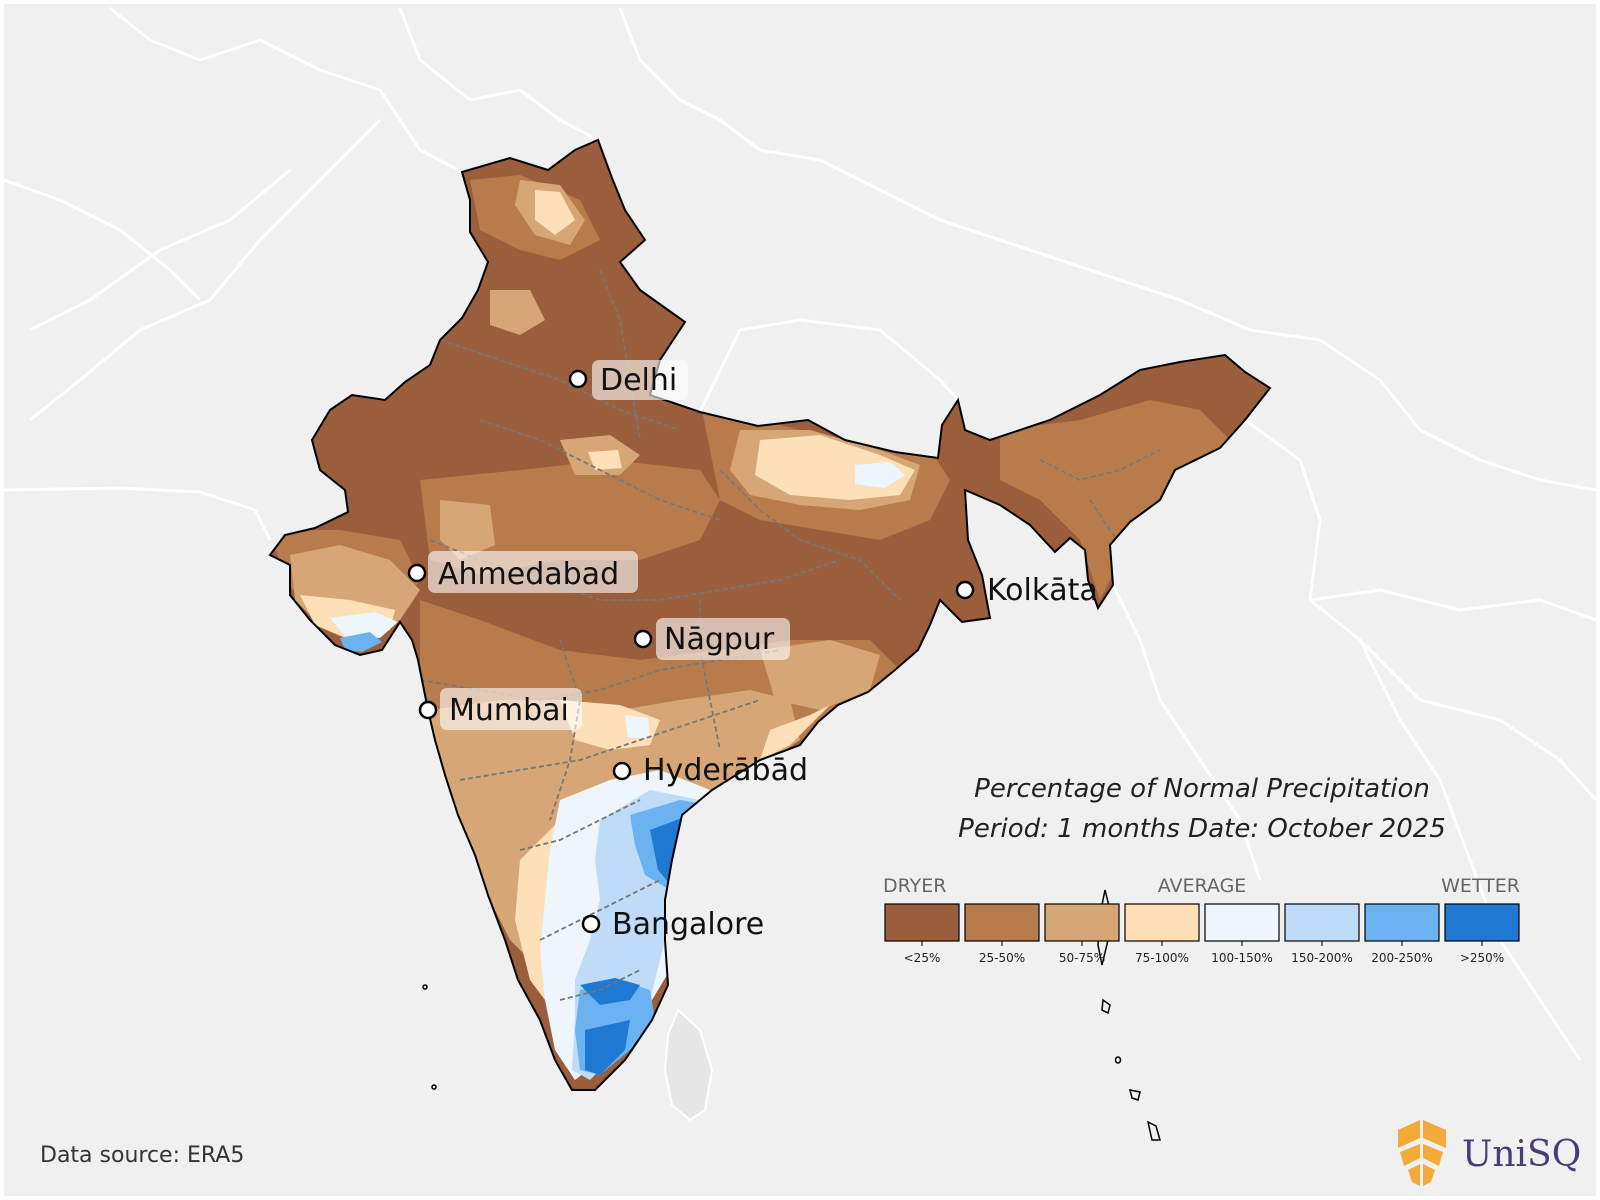  I want to click on zone-75-100-andhra-coast, so click(795, 732).